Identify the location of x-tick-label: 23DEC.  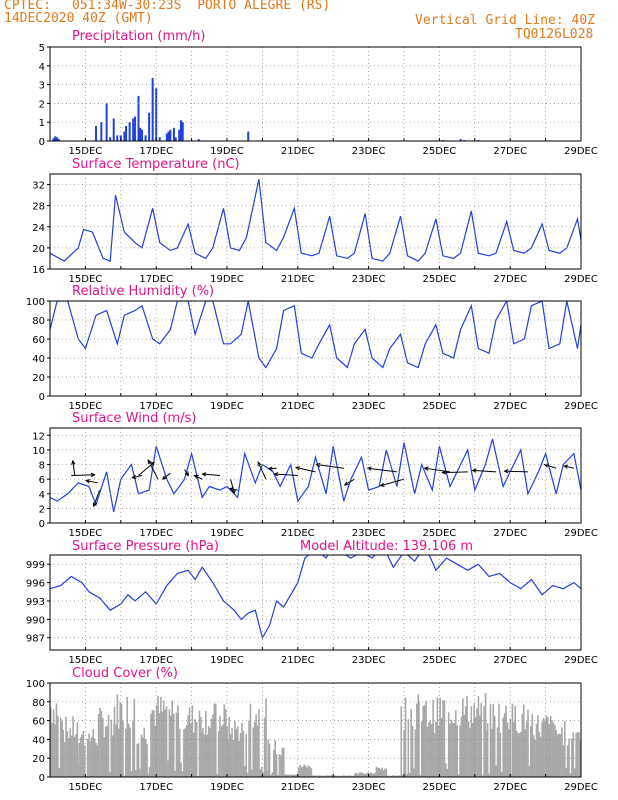
(369, 660).